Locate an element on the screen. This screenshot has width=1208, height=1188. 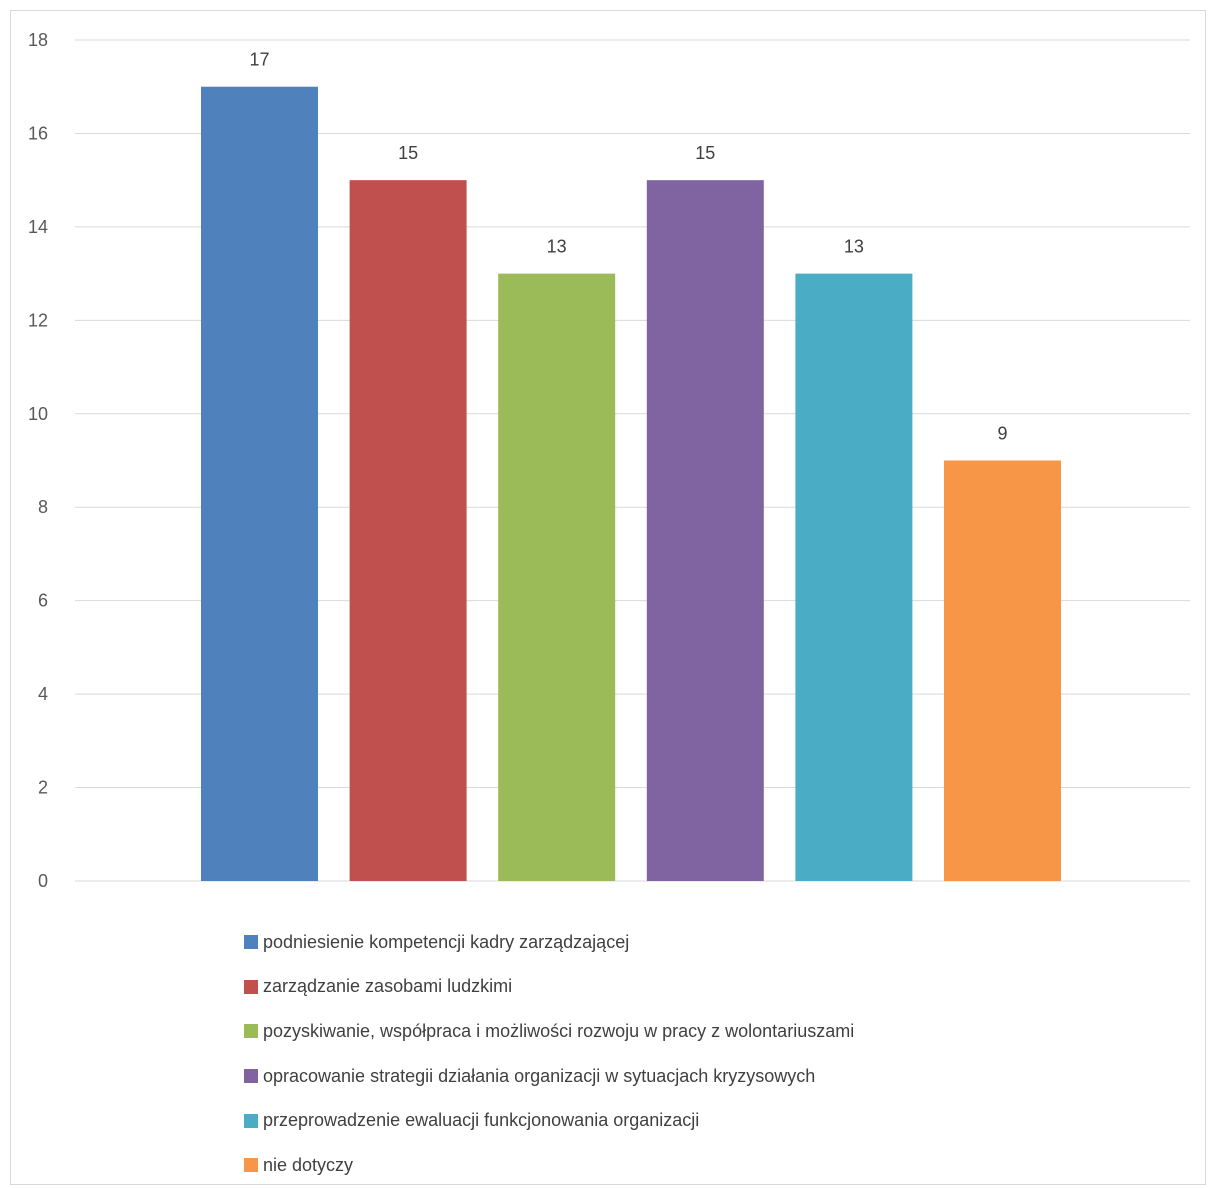
y-tick-label: 8 is located at coordinates (43, 507).